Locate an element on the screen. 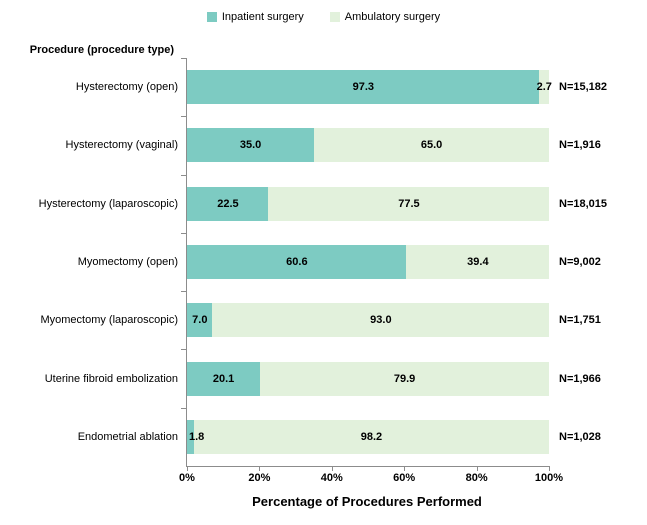  bar-value-label: 39.4 is located at coordinates (478, 262).